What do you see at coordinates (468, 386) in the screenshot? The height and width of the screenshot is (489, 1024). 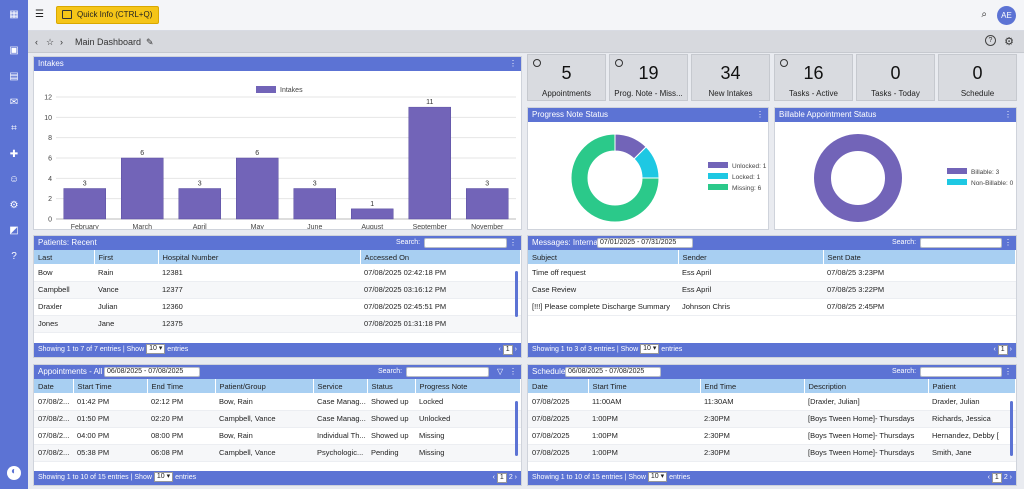 I see `column-header: Progress Note` at bounding box center [468, 386].